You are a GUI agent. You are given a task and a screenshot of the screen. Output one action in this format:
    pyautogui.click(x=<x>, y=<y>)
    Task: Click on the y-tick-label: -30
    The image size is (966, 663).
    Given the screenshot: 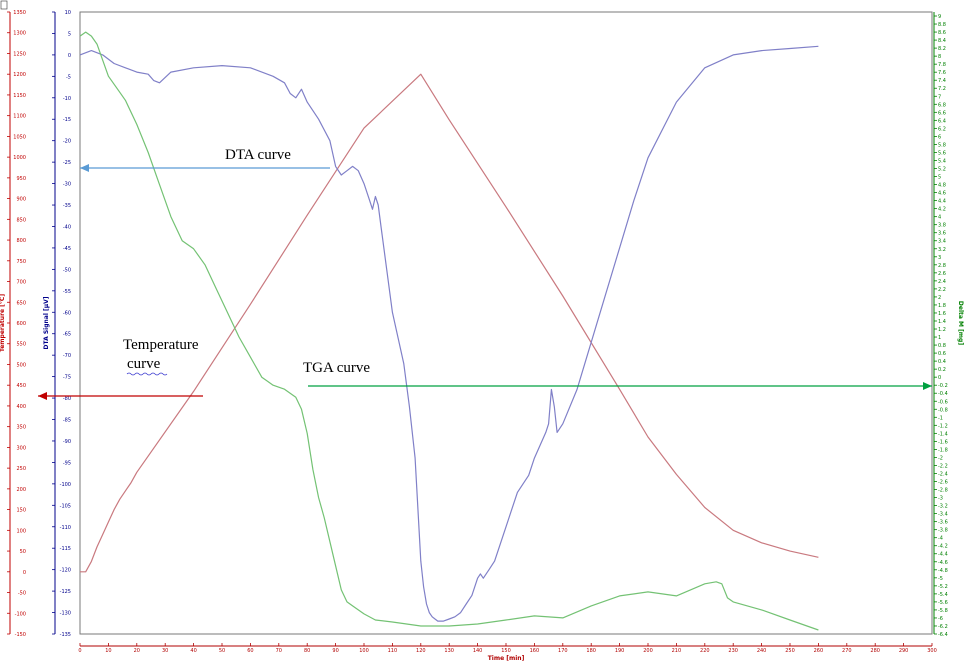 What is the action you would take?
    pyautogui.click(x=67, y=185)
    